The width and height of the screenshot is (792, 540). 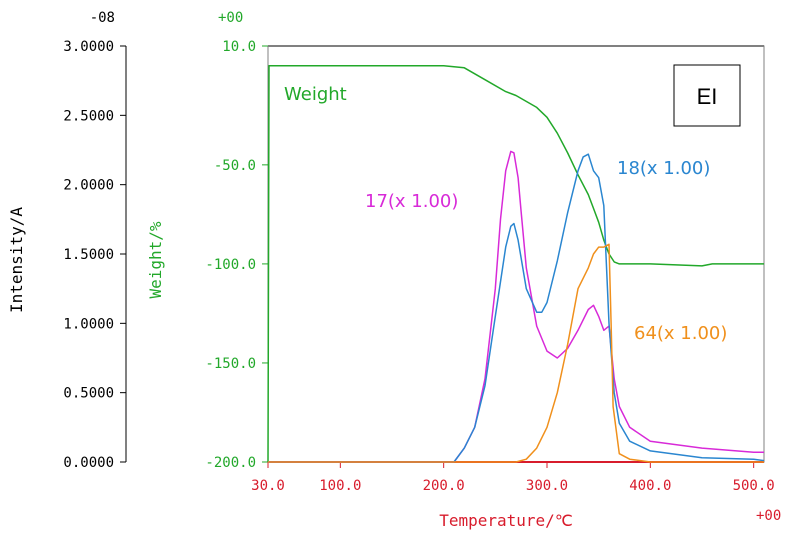 What do you see at coordinates (155, 259) in the screenshot?
I see `weight-axis-label: Weight/%` at bounding box center [155, 259].